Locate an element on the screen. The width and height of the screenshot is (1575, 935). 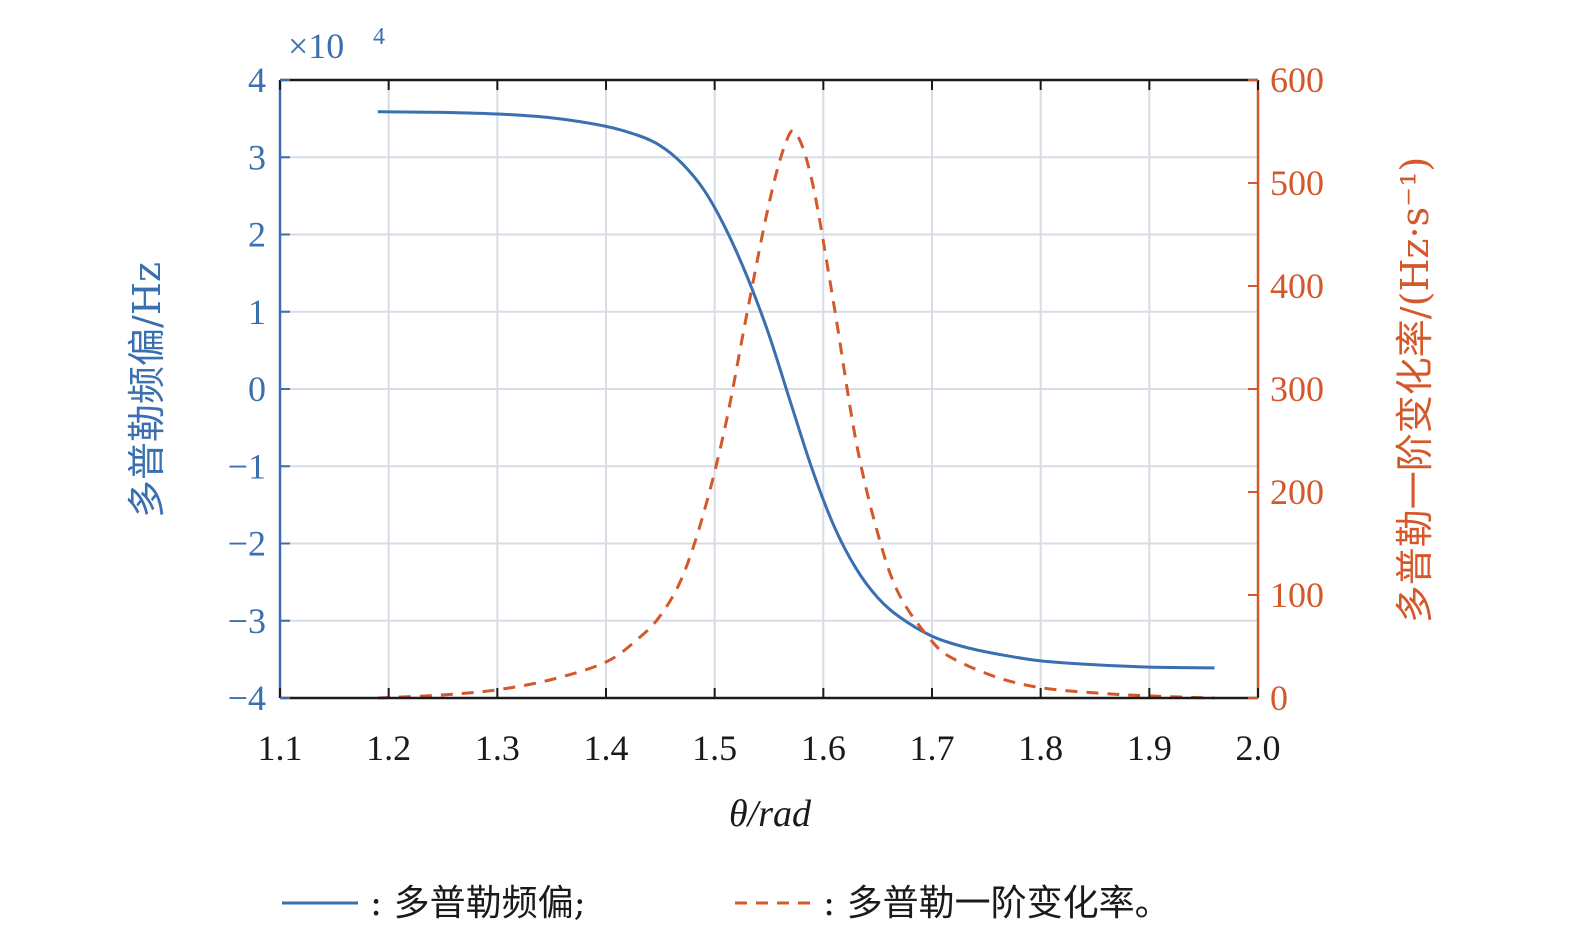
y-left-multiplier-base: ×10 is located at coordinates (316, 46).